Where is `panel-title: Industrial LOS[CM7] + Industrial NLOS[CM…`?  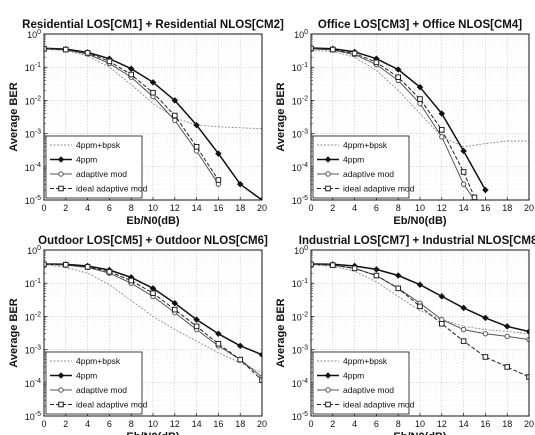
panel-title: Industrial LOS[CM7] + Industrial NLOS[CM… is located at coordinates (417, 241).